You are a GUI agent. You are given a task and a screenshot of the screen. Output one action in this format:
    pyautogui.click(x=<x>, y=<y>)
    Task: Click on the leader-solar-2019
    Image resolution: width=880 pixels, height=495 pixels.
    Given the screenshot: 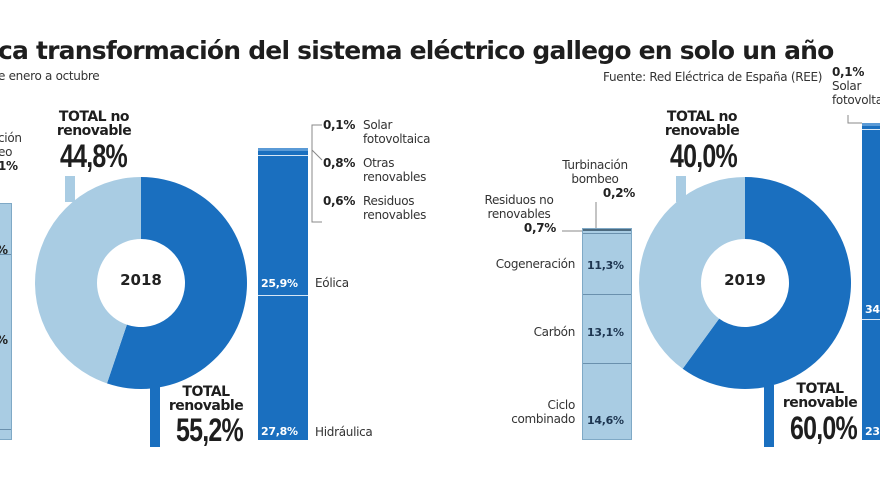 What is the action you would take?
    pyautogui.click(x=854, y=119)
    